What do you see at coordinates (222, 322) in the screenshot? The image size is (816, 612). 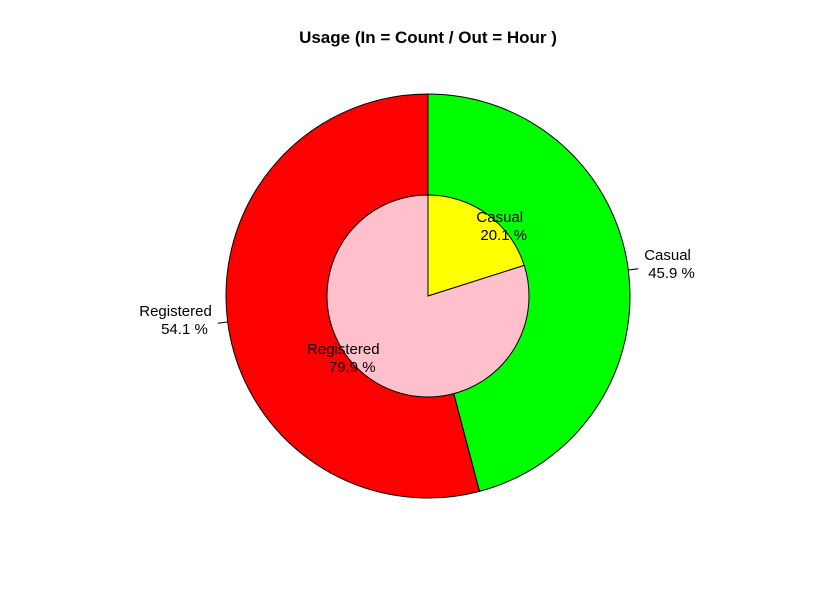 I see `tick-outer-registered` at bounding box center [222, 322].